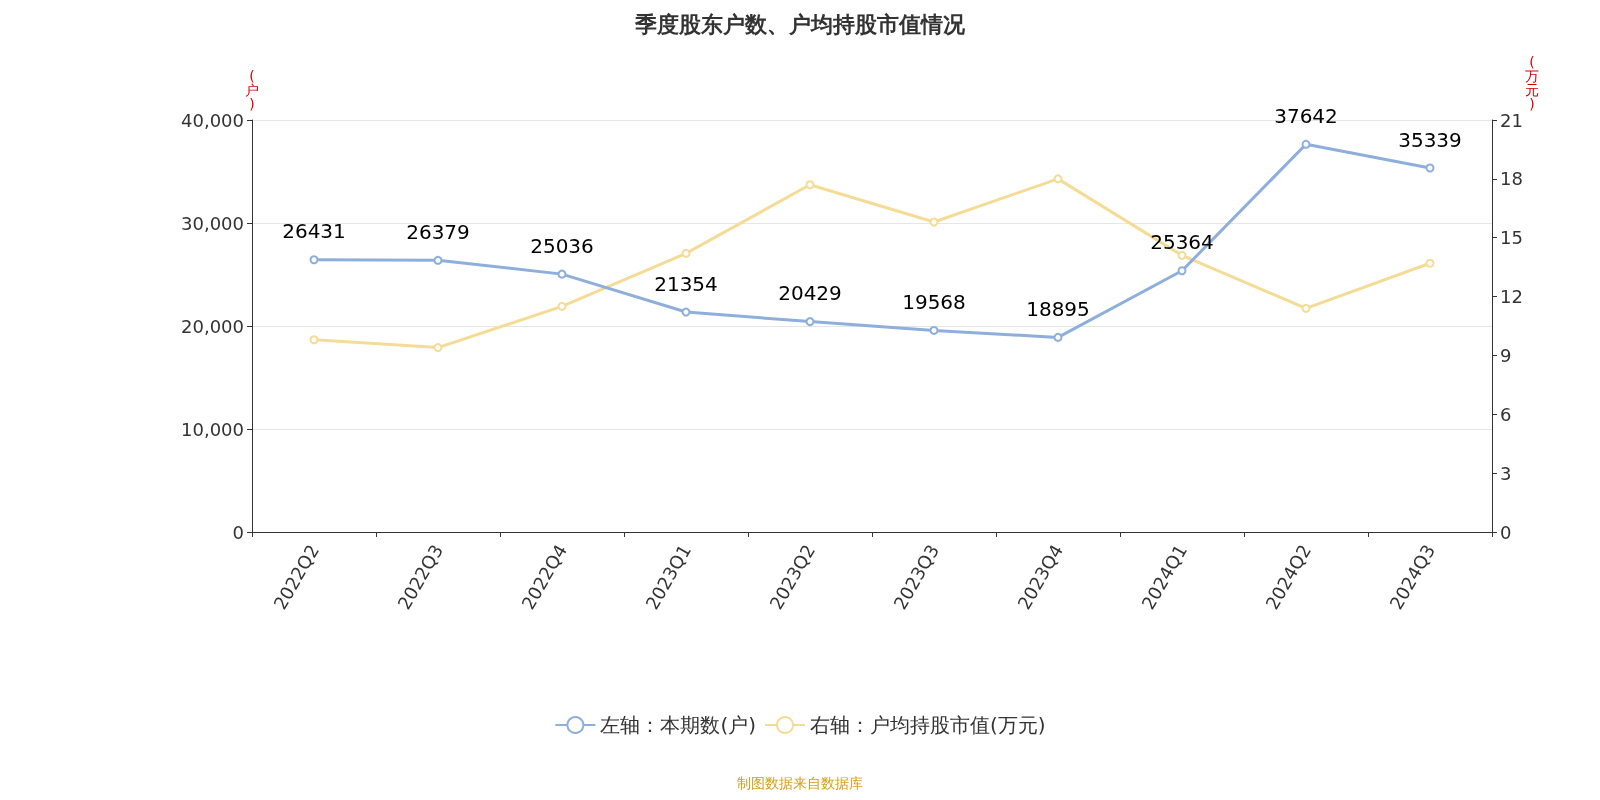  I want to click on y-axis-title: (户), so click(252, 90).